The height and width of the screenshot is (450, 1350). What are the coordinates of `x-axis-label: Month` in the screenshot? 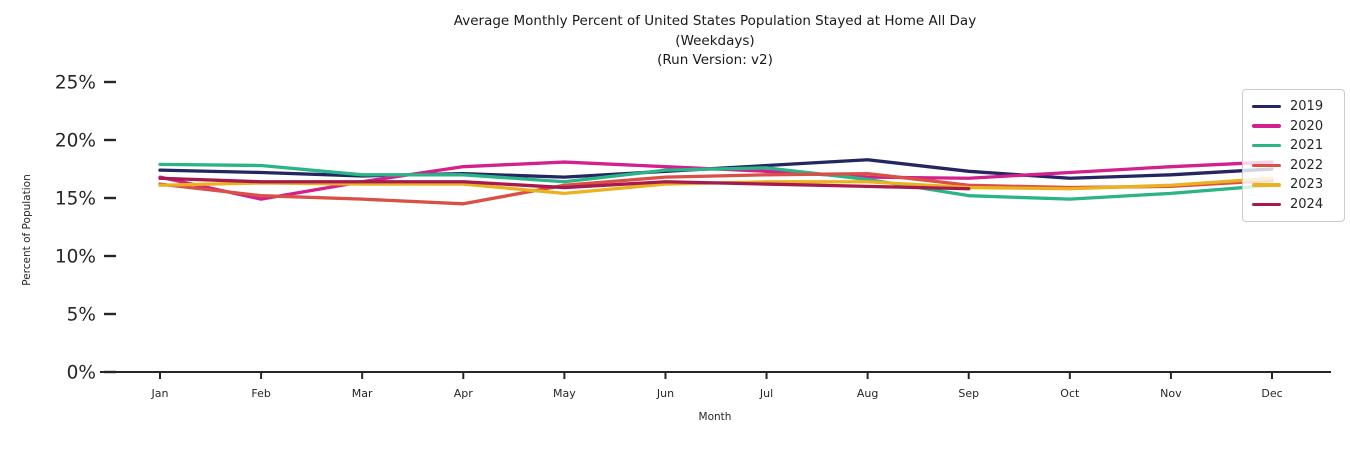 It's located at (715, 417).